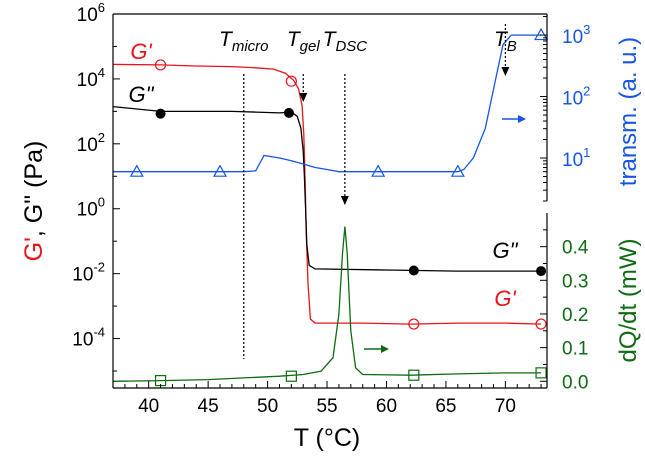 Image resolution: width=645 pixels, height=457 pixels. Describe the element at coordinates (208, 406) in the screenshot. I see `x-tick-label: 45` at that location.